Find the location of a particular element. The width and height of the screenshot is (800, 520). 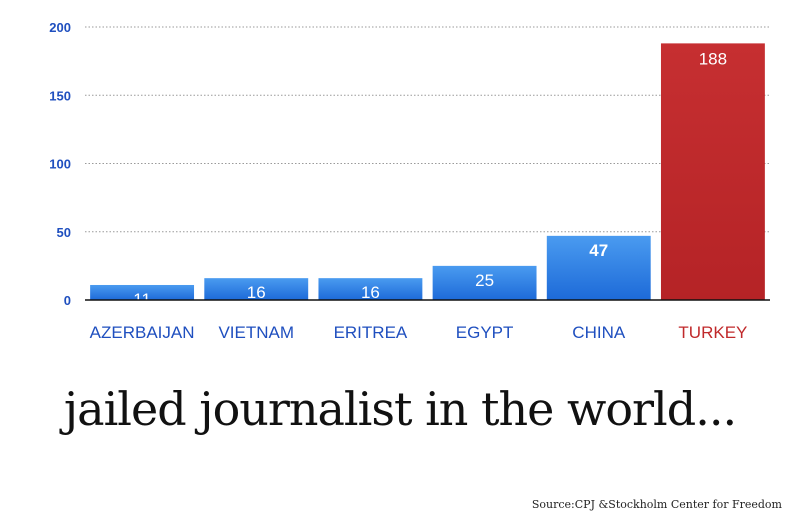

y-tick-label: 0 is located at coordinates (67, 300).